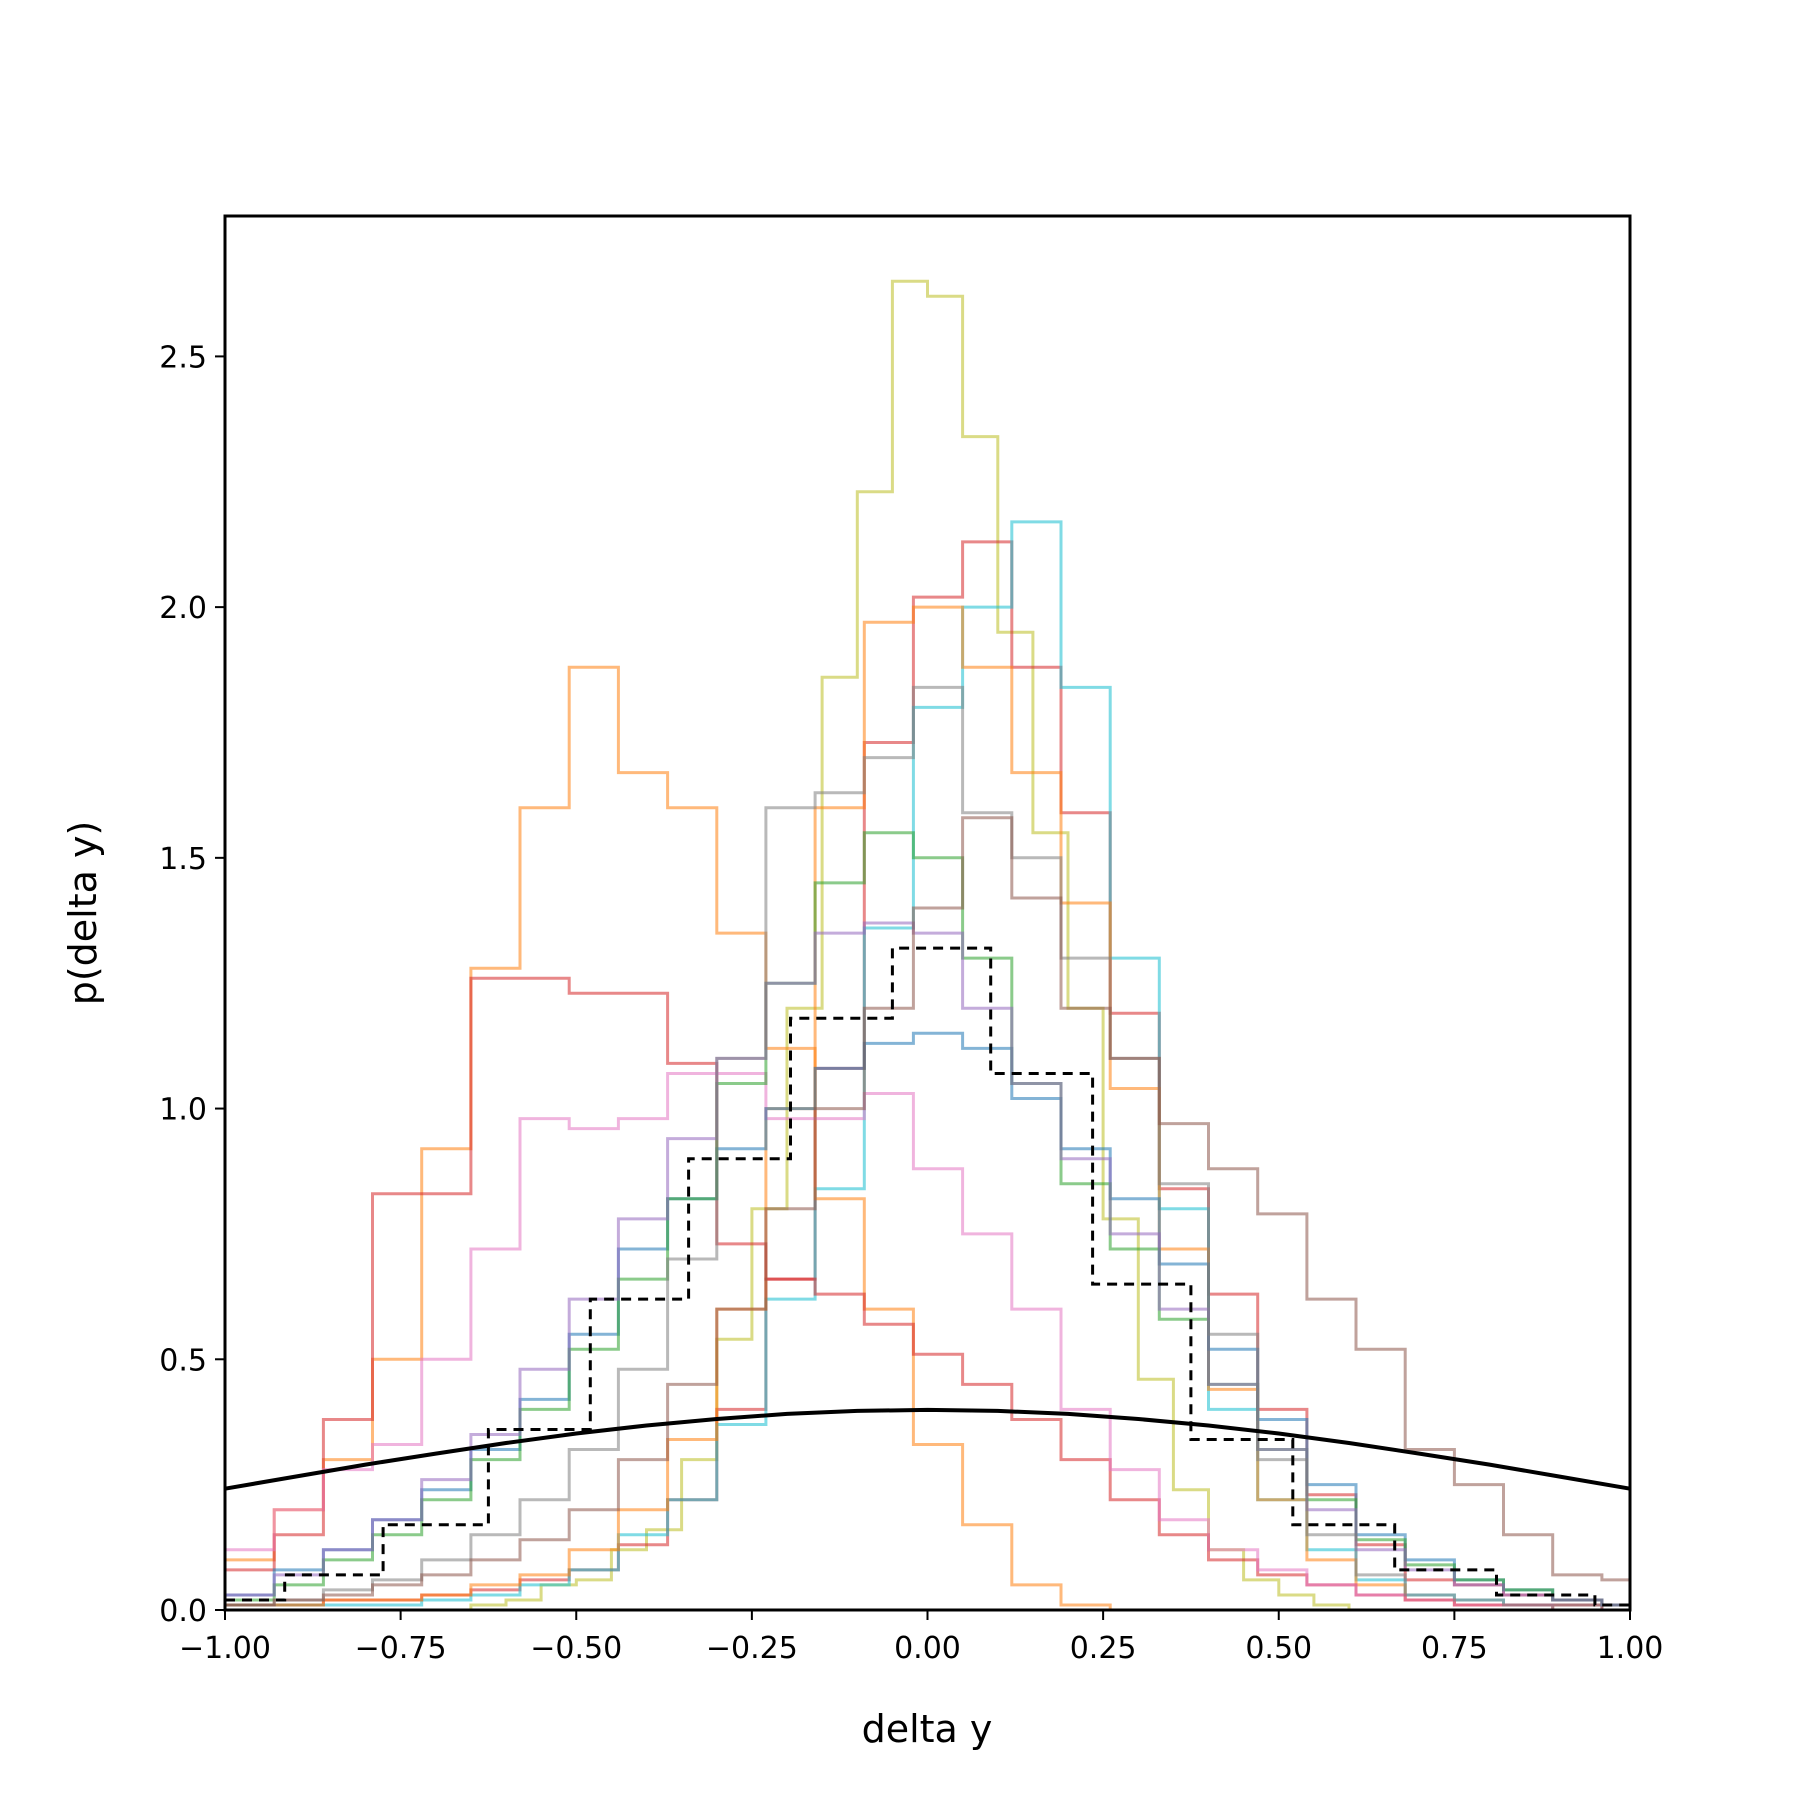 The height and width of the screenshot is (1800, 1800). Describe the element at coordinates (183, 608) in the screenshot. I see `y-tick-label: 2.0` at that location.